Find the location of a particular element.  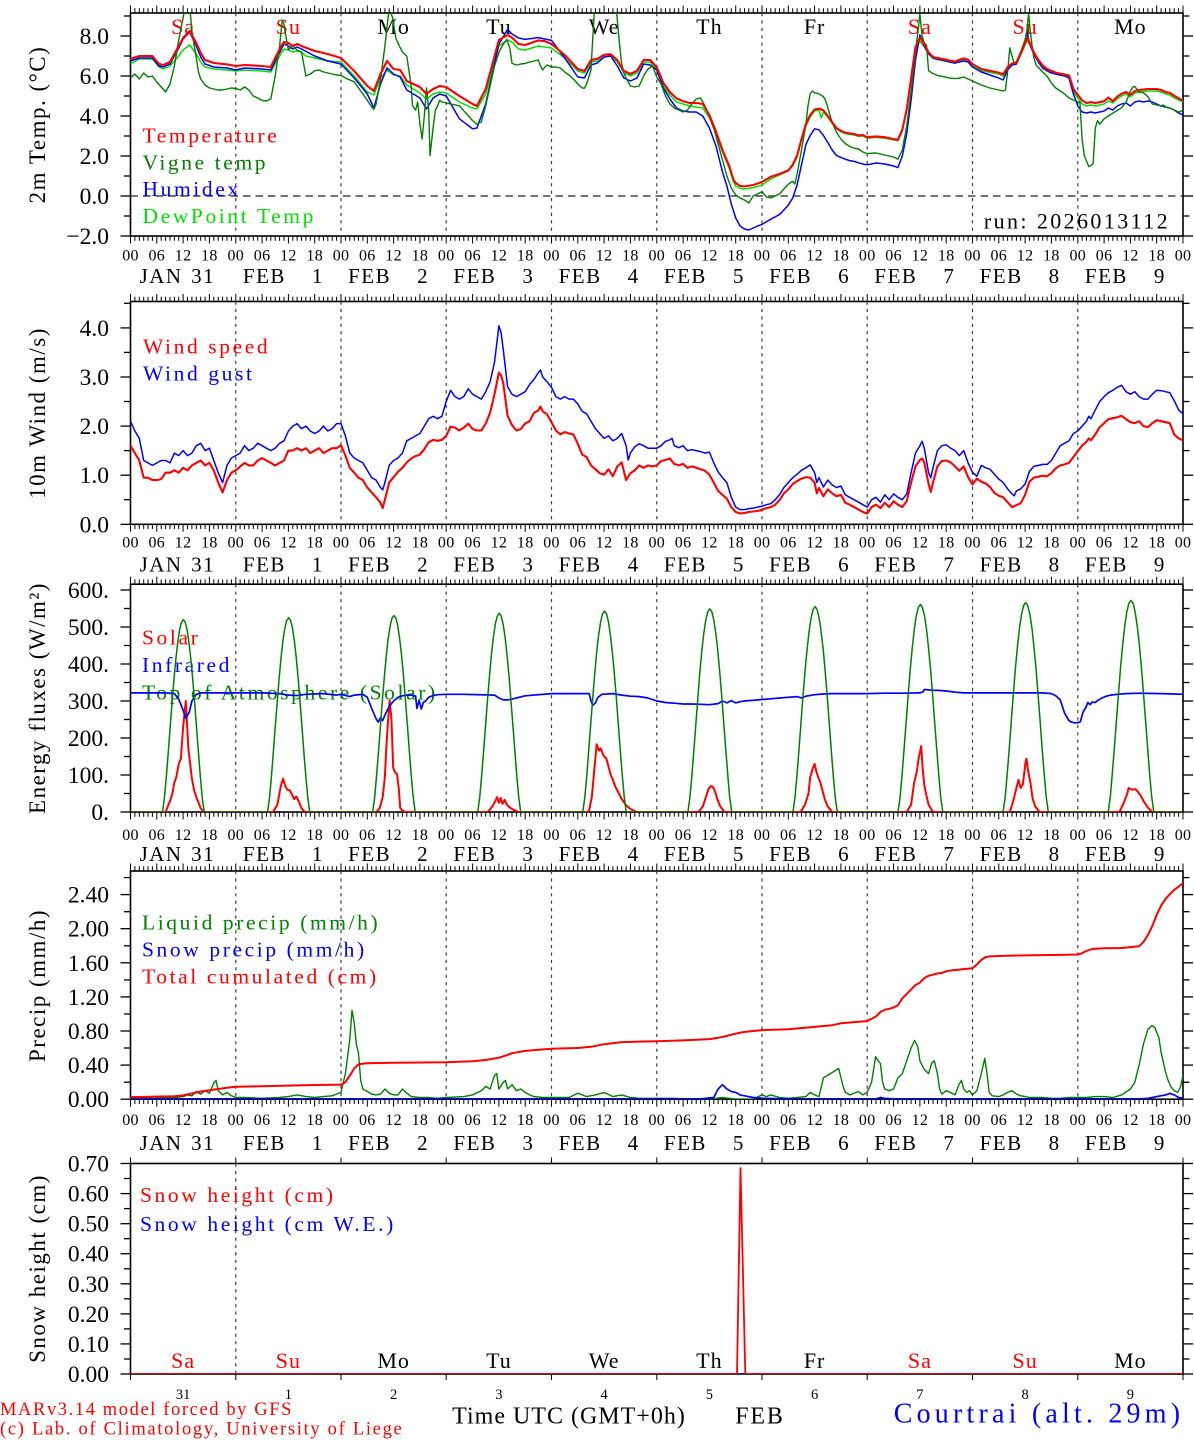

svg-text: 8 is located at coordinates (1024, 1395).